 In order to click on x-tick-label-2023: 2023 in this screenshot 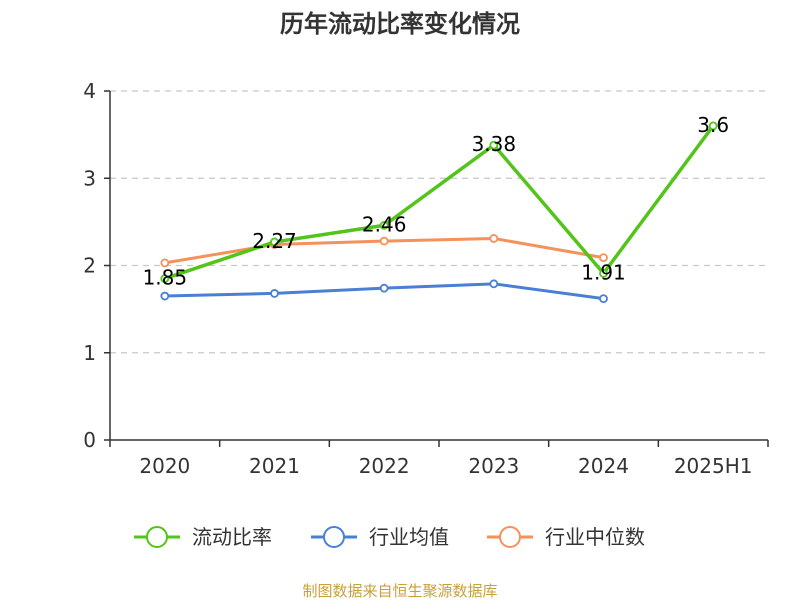, I will do `click(493, 466)`.